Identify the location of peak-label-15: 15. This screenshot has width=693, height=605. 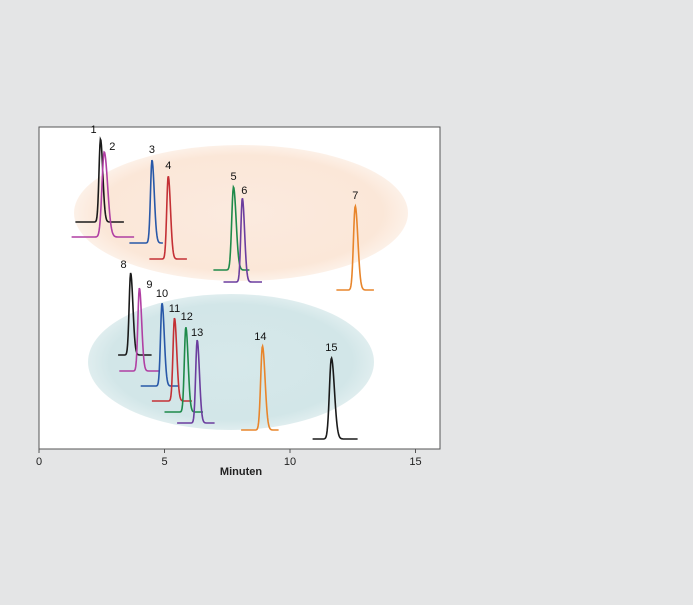
(331, 348).